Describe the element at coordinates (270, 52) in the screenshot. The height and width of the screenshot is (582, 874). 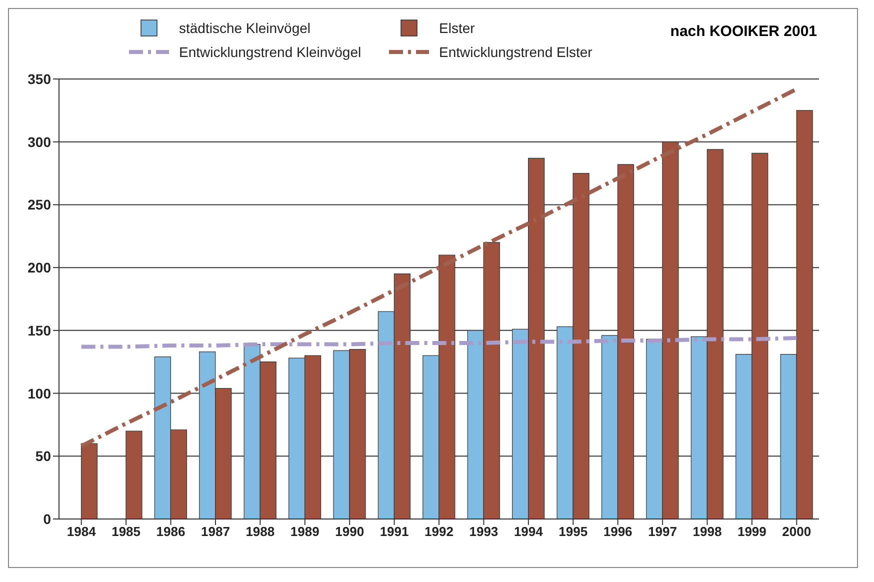
I see `legend-label: Entwicklungstrend Kleinvögel` at that location.